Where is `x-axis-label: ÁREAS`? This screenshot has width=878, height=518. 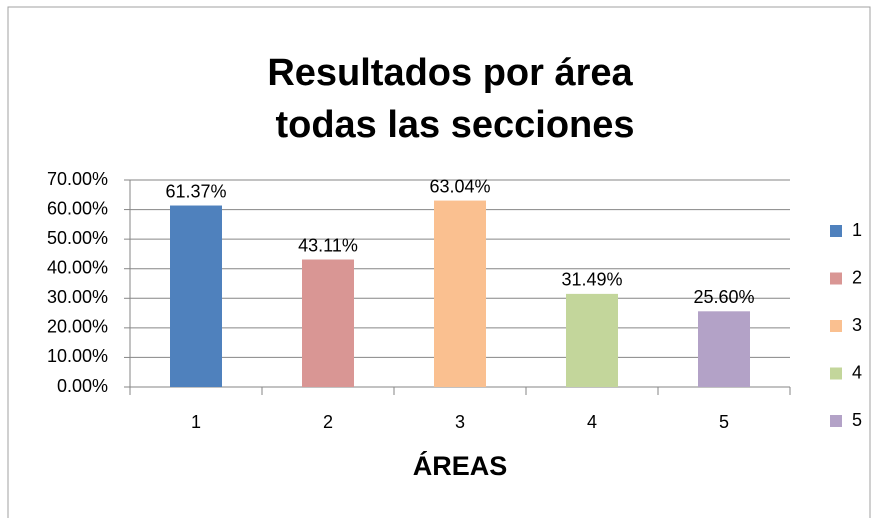
x-axis-label: ÁREAS is located at coordinates (460, 465).